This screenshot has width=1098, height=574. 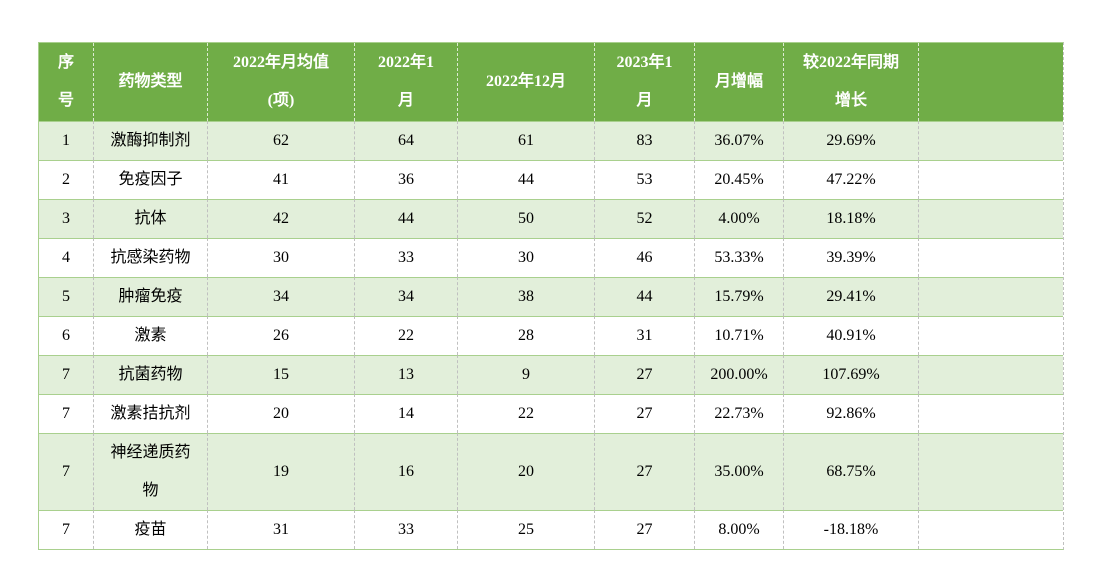 I want to click on column-header-seq: 序 号, so click(x=66, y=82).